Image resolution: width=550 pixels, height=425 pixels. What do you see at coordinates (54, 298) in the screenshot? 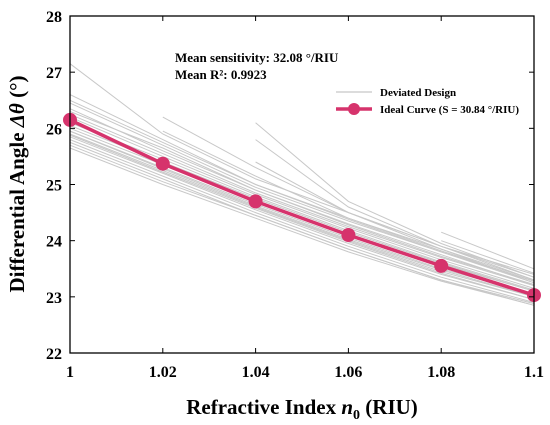
I see `y-tick-label: 23` at bounding box center [54, 298].